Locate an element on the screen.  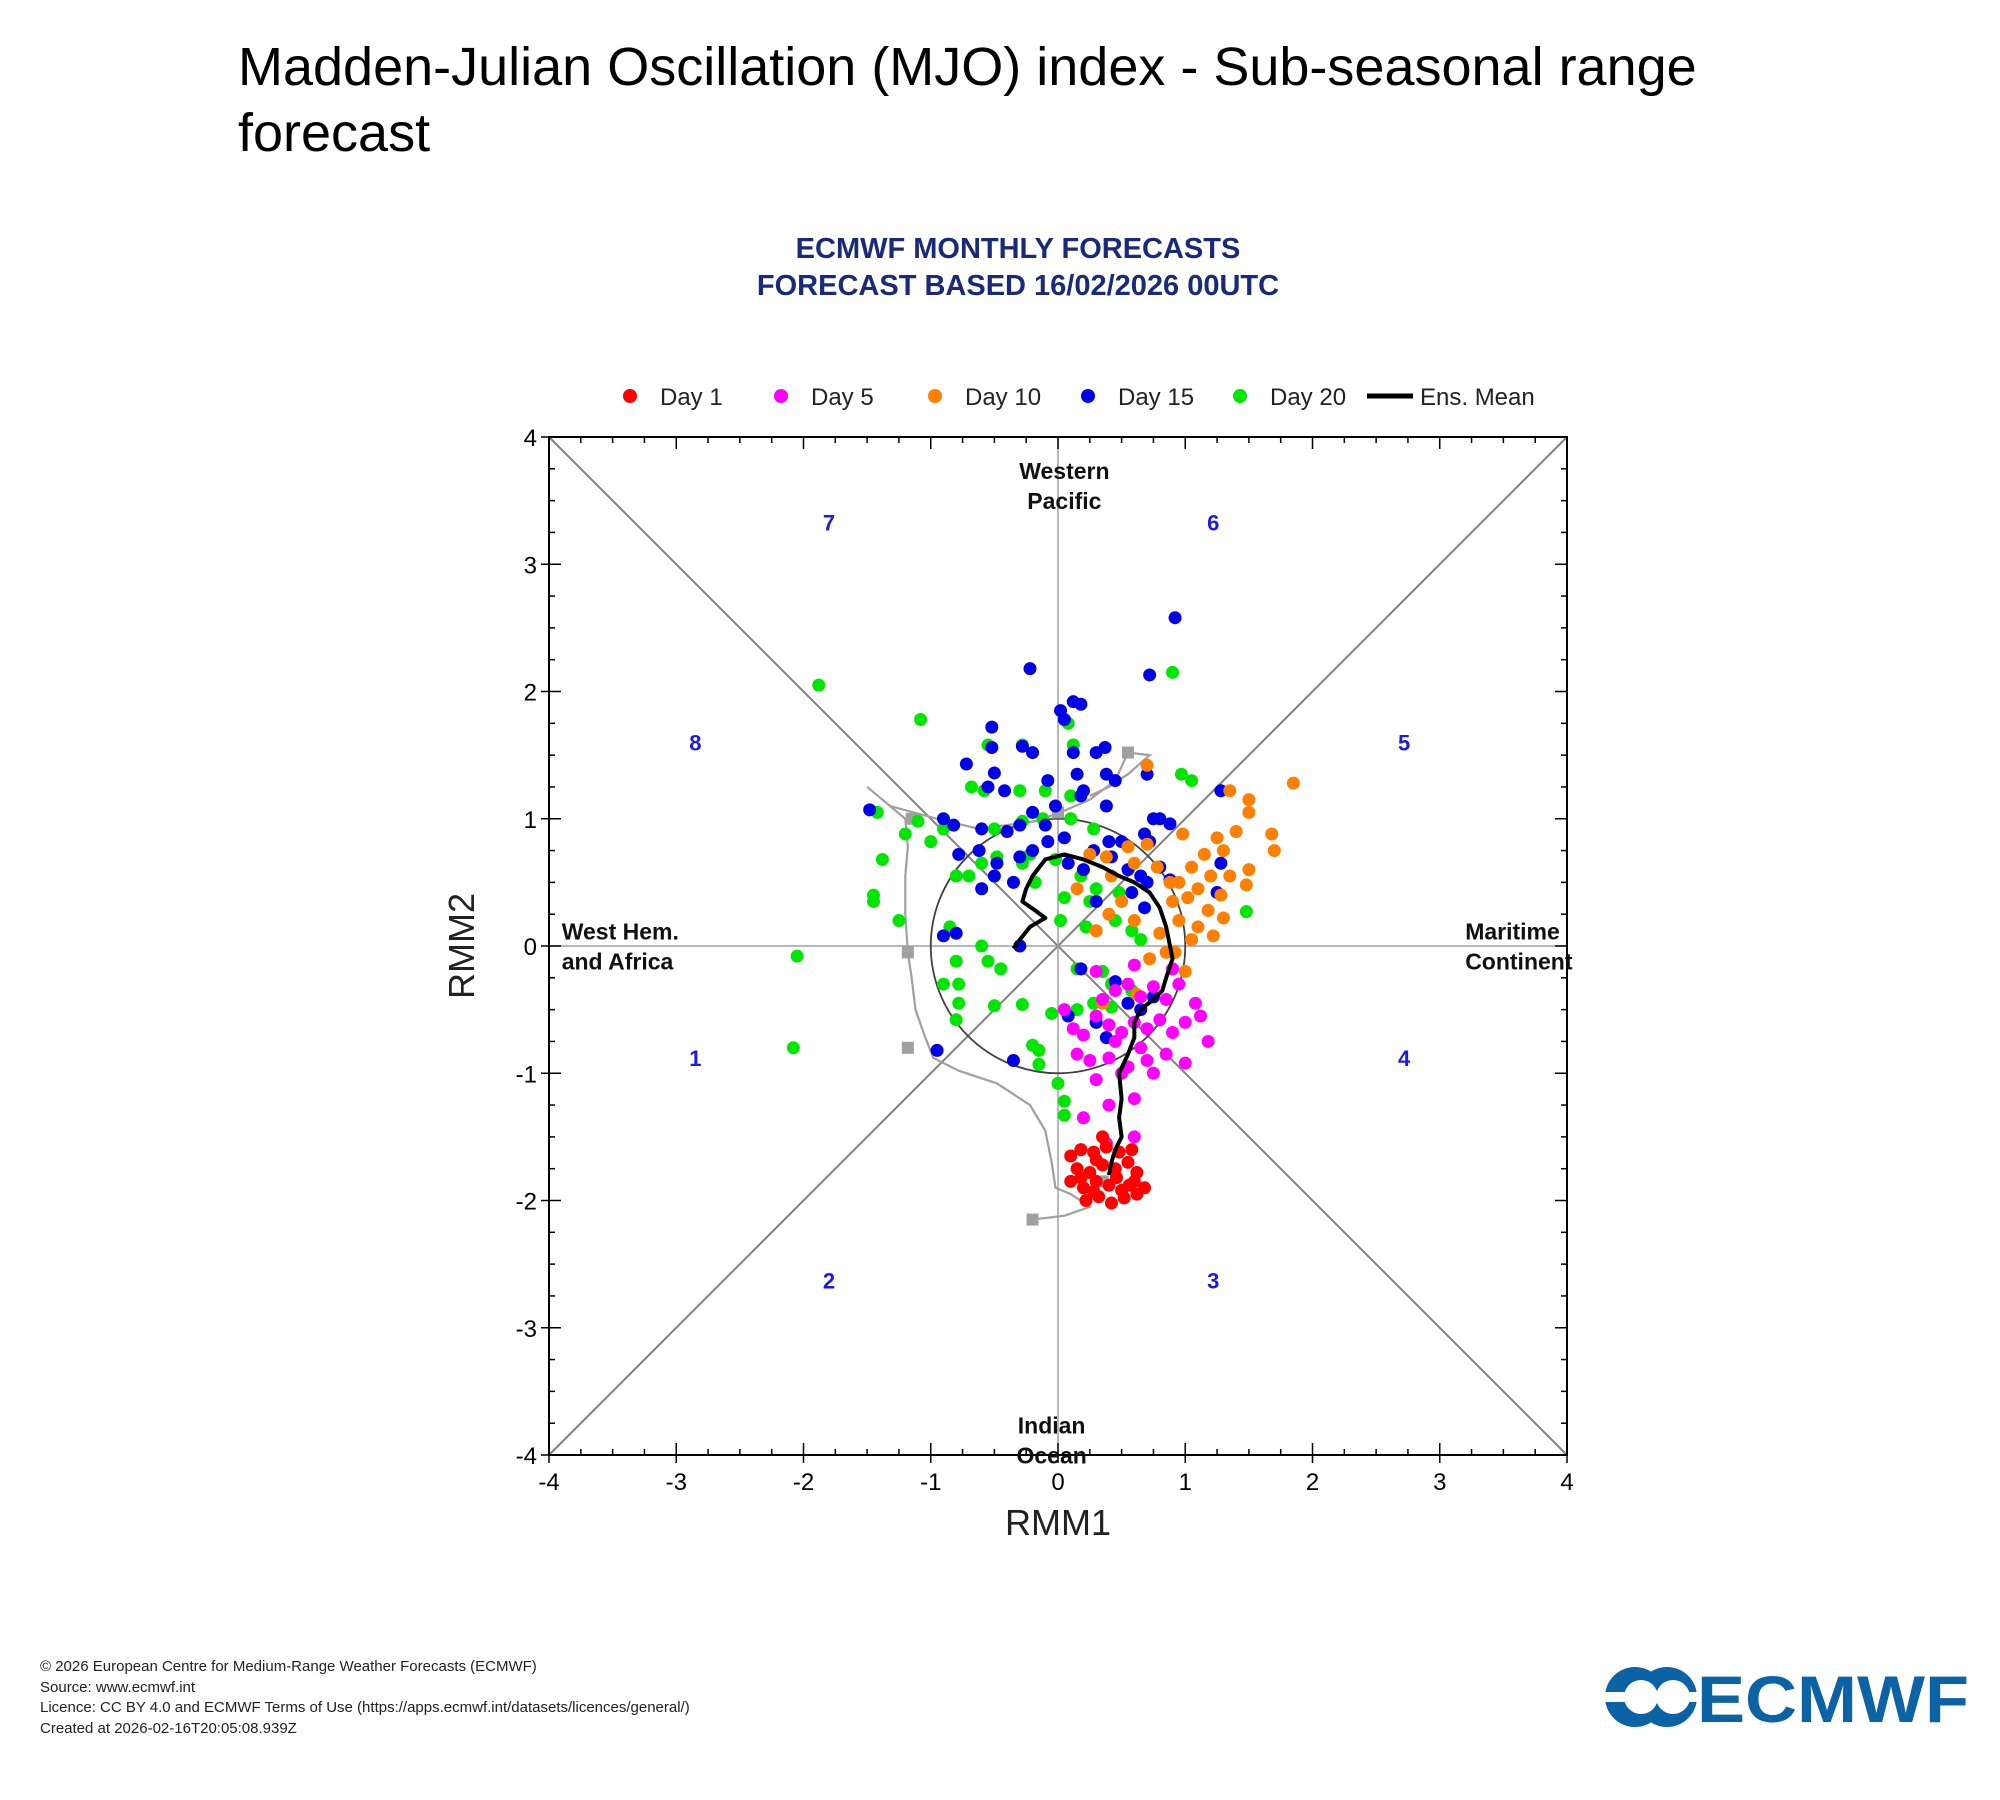
ensemble-mean-track is located at coordinates (1093, 1014).